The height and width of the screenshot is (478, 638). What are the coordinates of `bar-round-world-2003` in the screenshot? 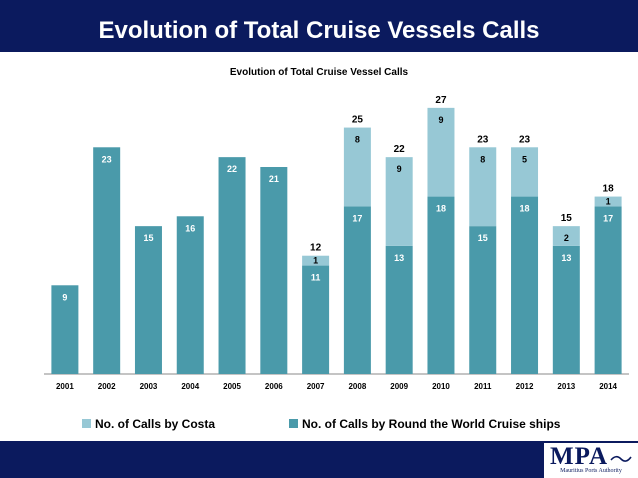 It's located at (148, 300).